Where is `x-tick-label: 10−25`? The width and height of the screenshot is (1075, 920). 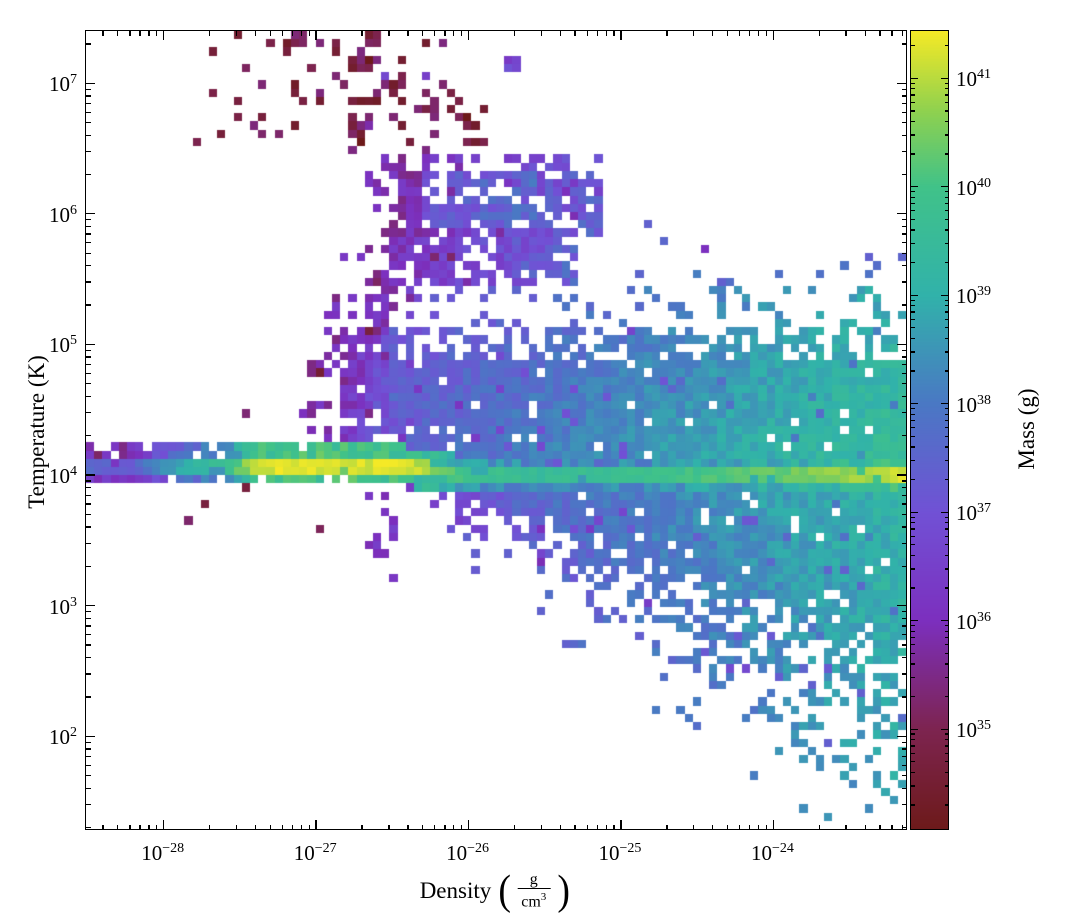
x-tick-label: 10−25 is located at coordinates (620, 853).